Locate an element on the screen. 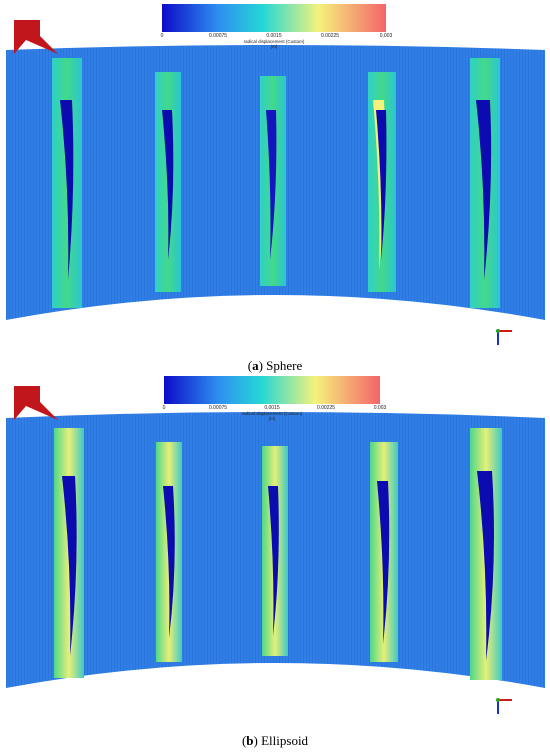 This screenshot has height=753, width=550. caption-b: (b) Ellipsoid is located at coordinates (275, 740).